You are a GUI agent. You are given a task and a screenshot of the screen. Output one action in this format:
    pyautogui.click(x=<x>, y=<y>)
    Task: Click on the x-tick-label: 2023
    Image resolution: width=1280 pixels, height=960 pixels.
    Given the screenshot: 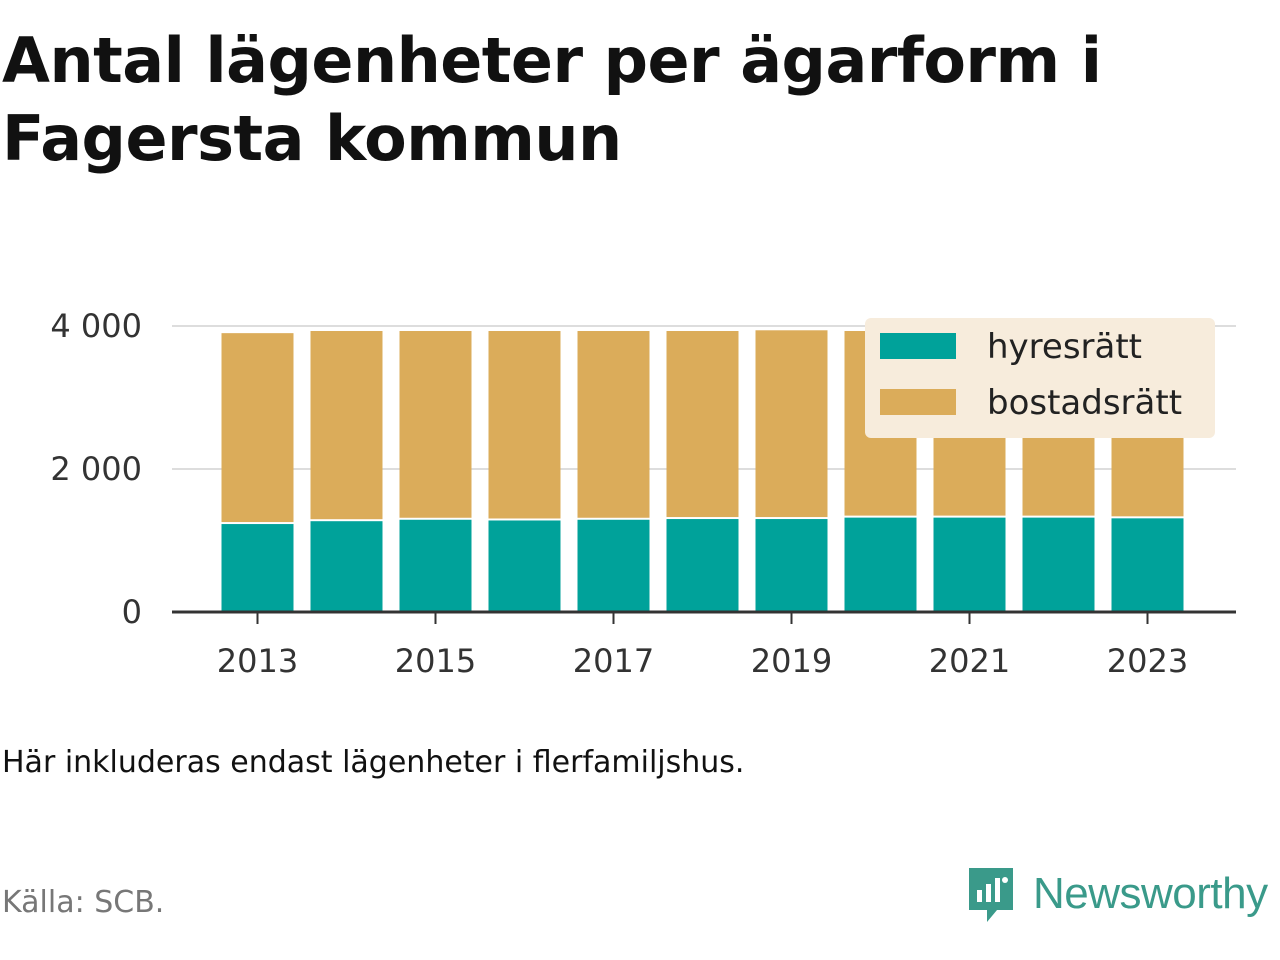 What is the action you would take?
    pyautogui.click(x=1147, y=661)
    